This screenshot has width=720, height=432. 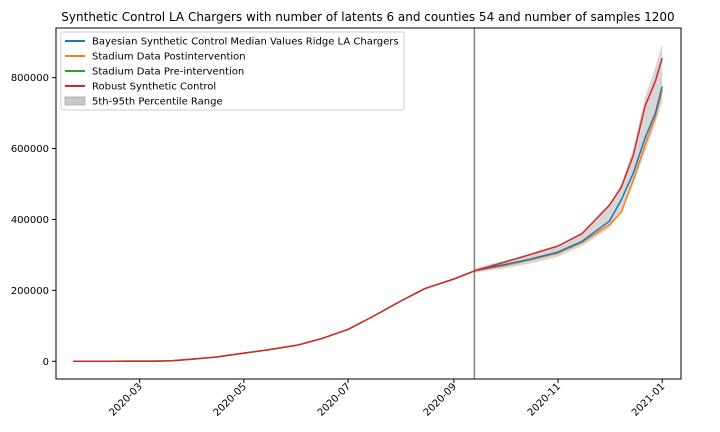 I want to click on y-tick-label: 600000, so click(x=30, y=149).